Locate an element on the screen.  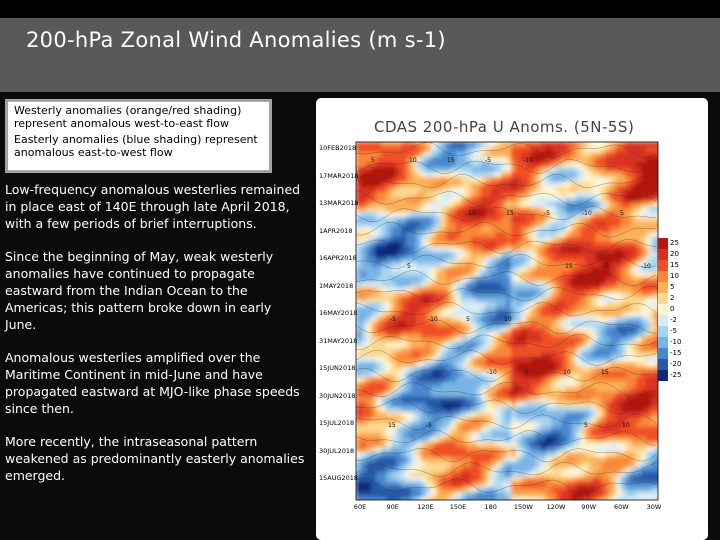
contour-label: -10 is located at coordinates (646, 266).